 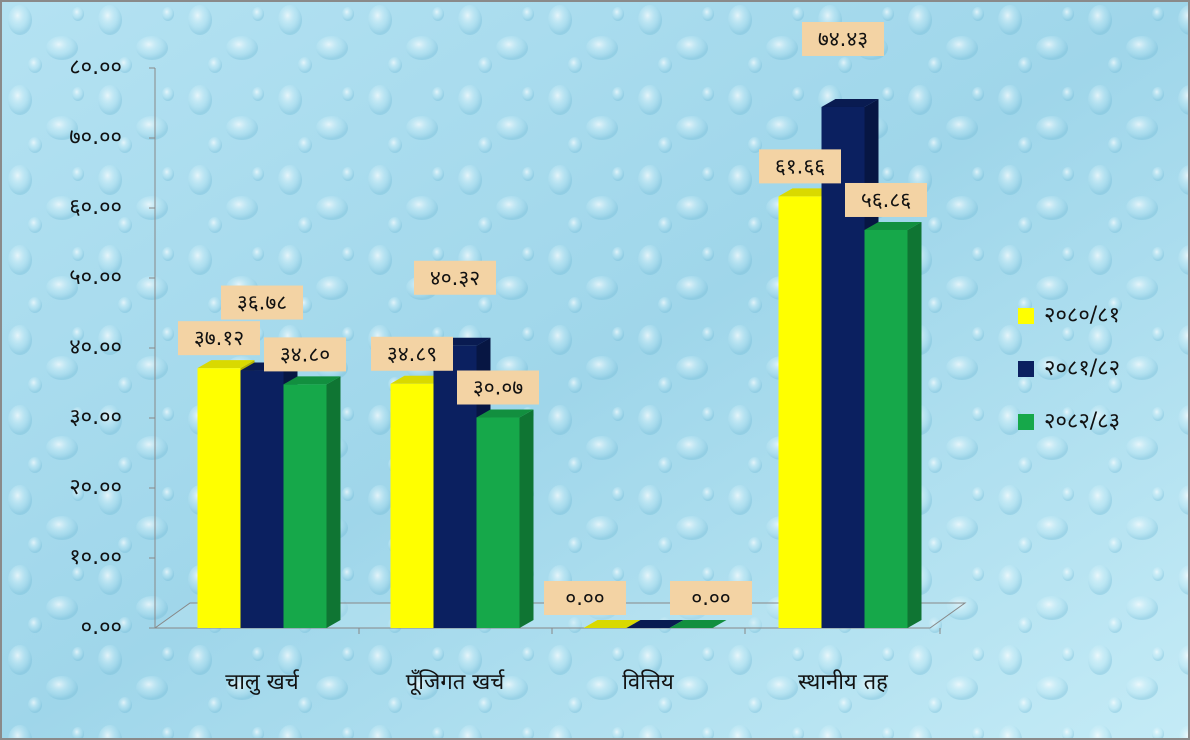 I want to click on data-label: ३४.८०, so click(x=305, y=354).